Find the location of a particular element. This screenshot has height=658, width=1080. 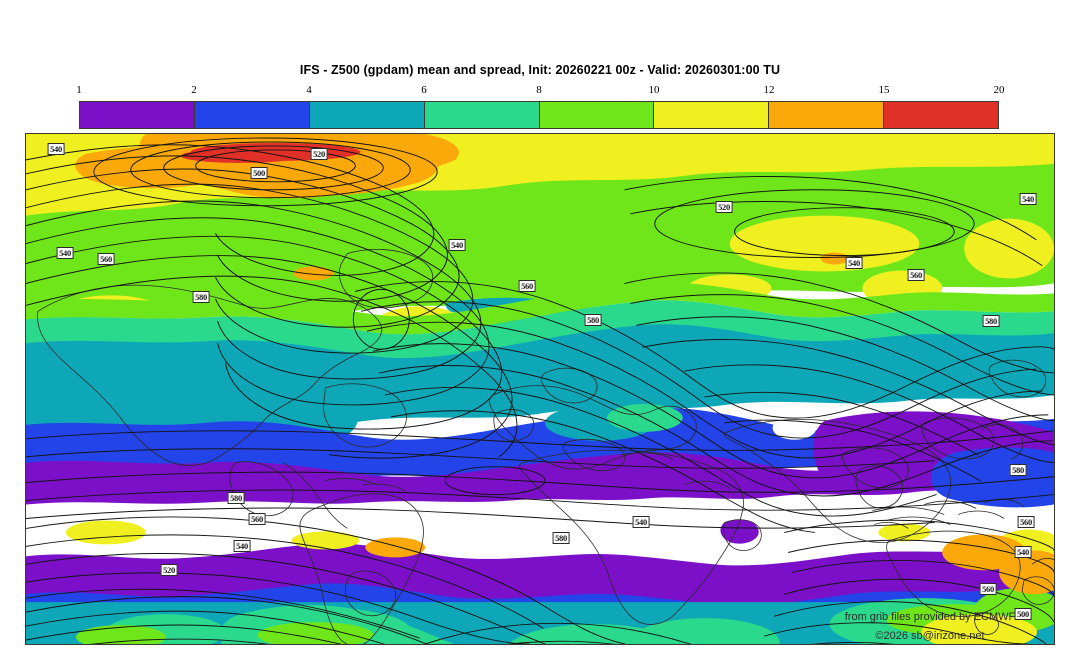

colorbar-tick-8: 8 is located at coordinates (539, 90).